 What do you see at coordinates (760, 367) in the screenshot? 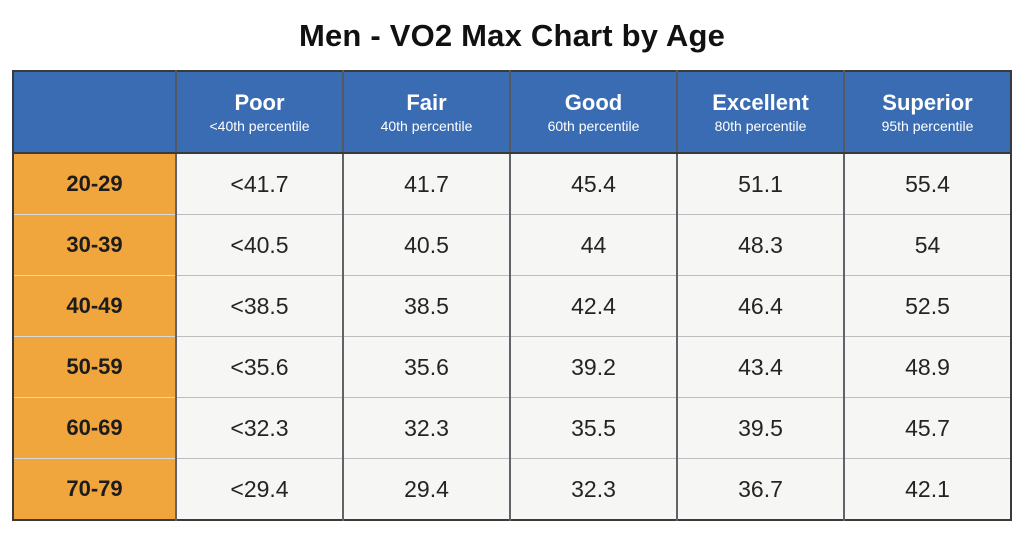
I see `value-cell: 43.4` at bounding box center [760, 367].